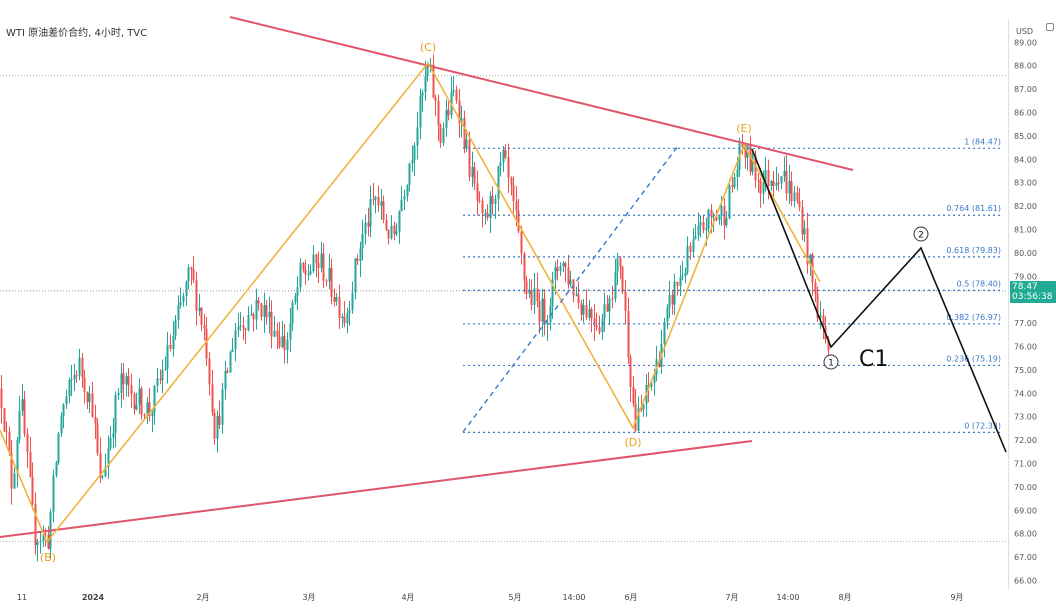  What do you see at coordinates (982, 141) in the screenshot?
I see `fib-level-label: 1 (84.47)` at bounding box center [982, 141].